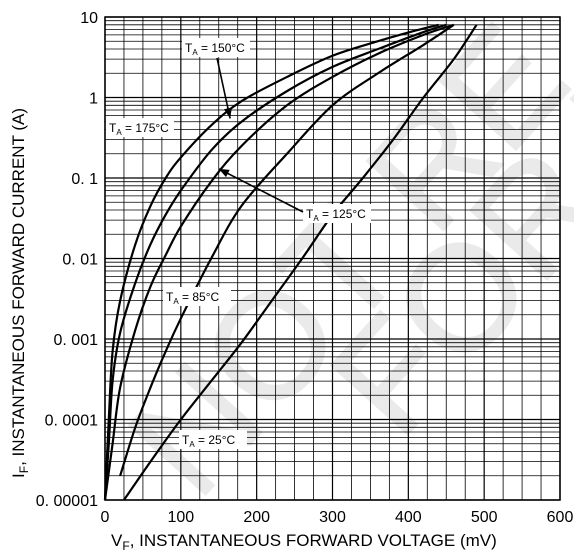 This screenshot has width=574, height=554. I want to click on annotation-175c: TA = 175°C, so click(140, 127).